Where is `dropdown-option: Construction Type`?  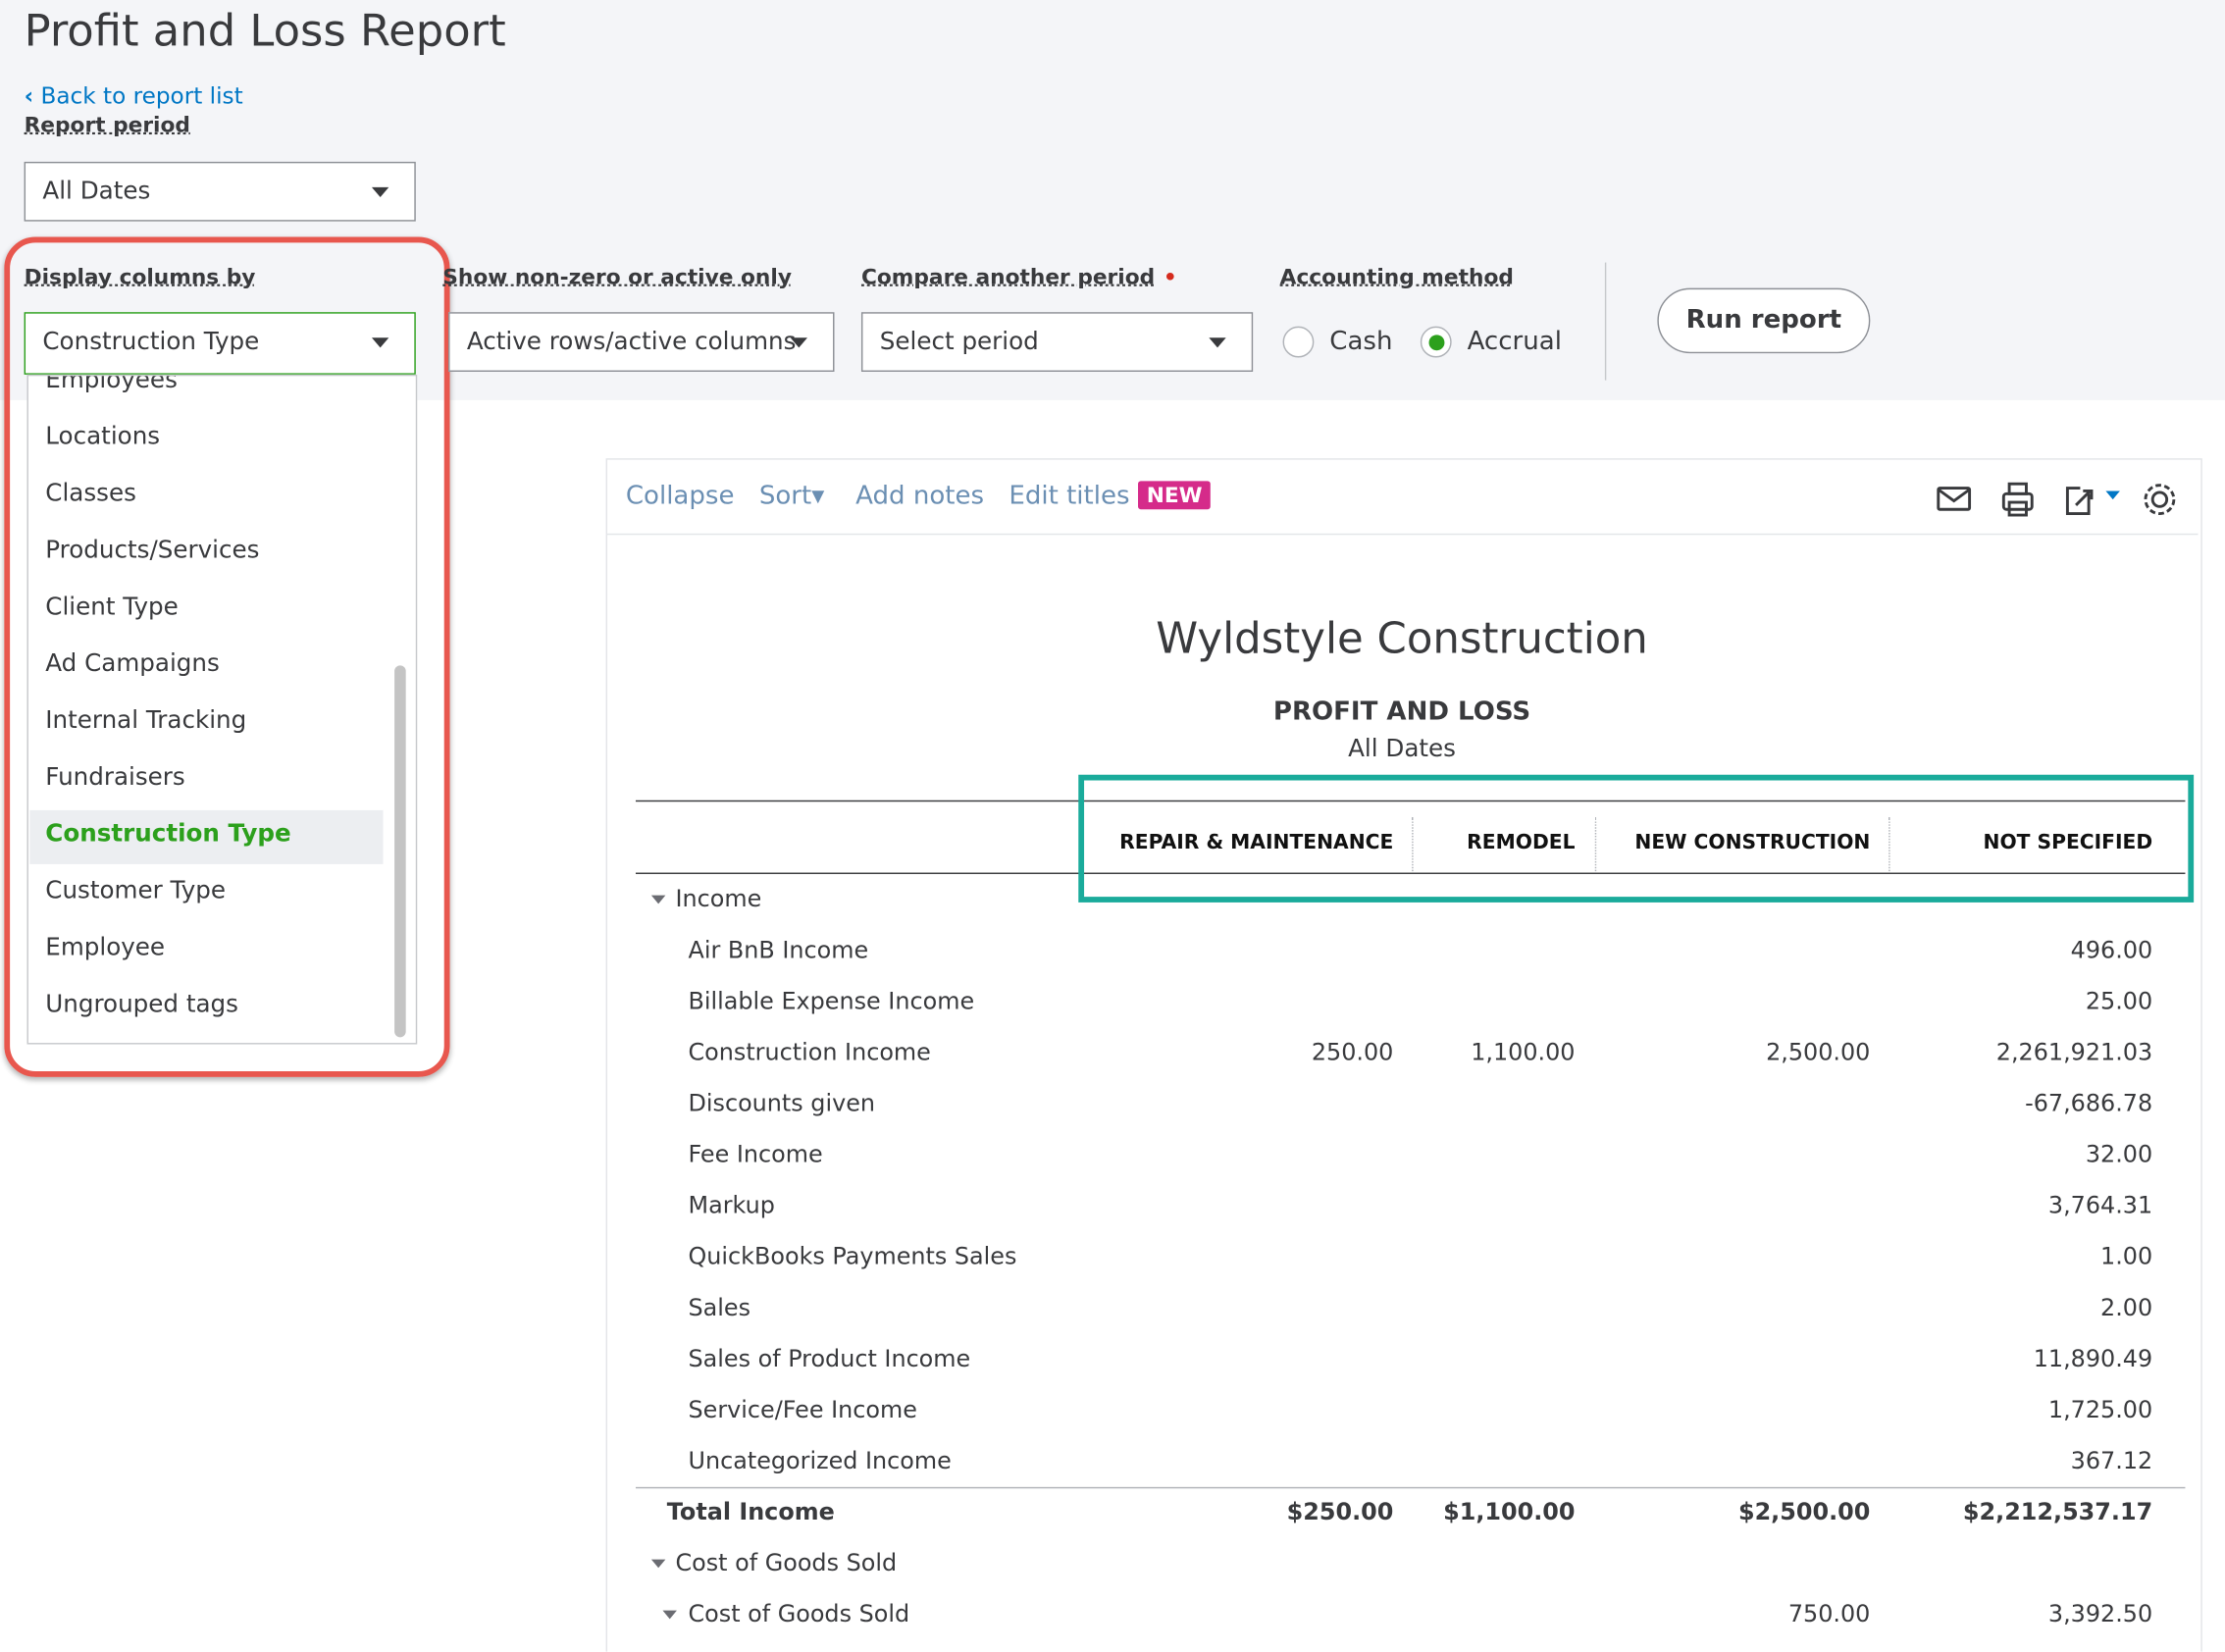
dropdown-option: Construction Type is located at coordinates (168, 835).